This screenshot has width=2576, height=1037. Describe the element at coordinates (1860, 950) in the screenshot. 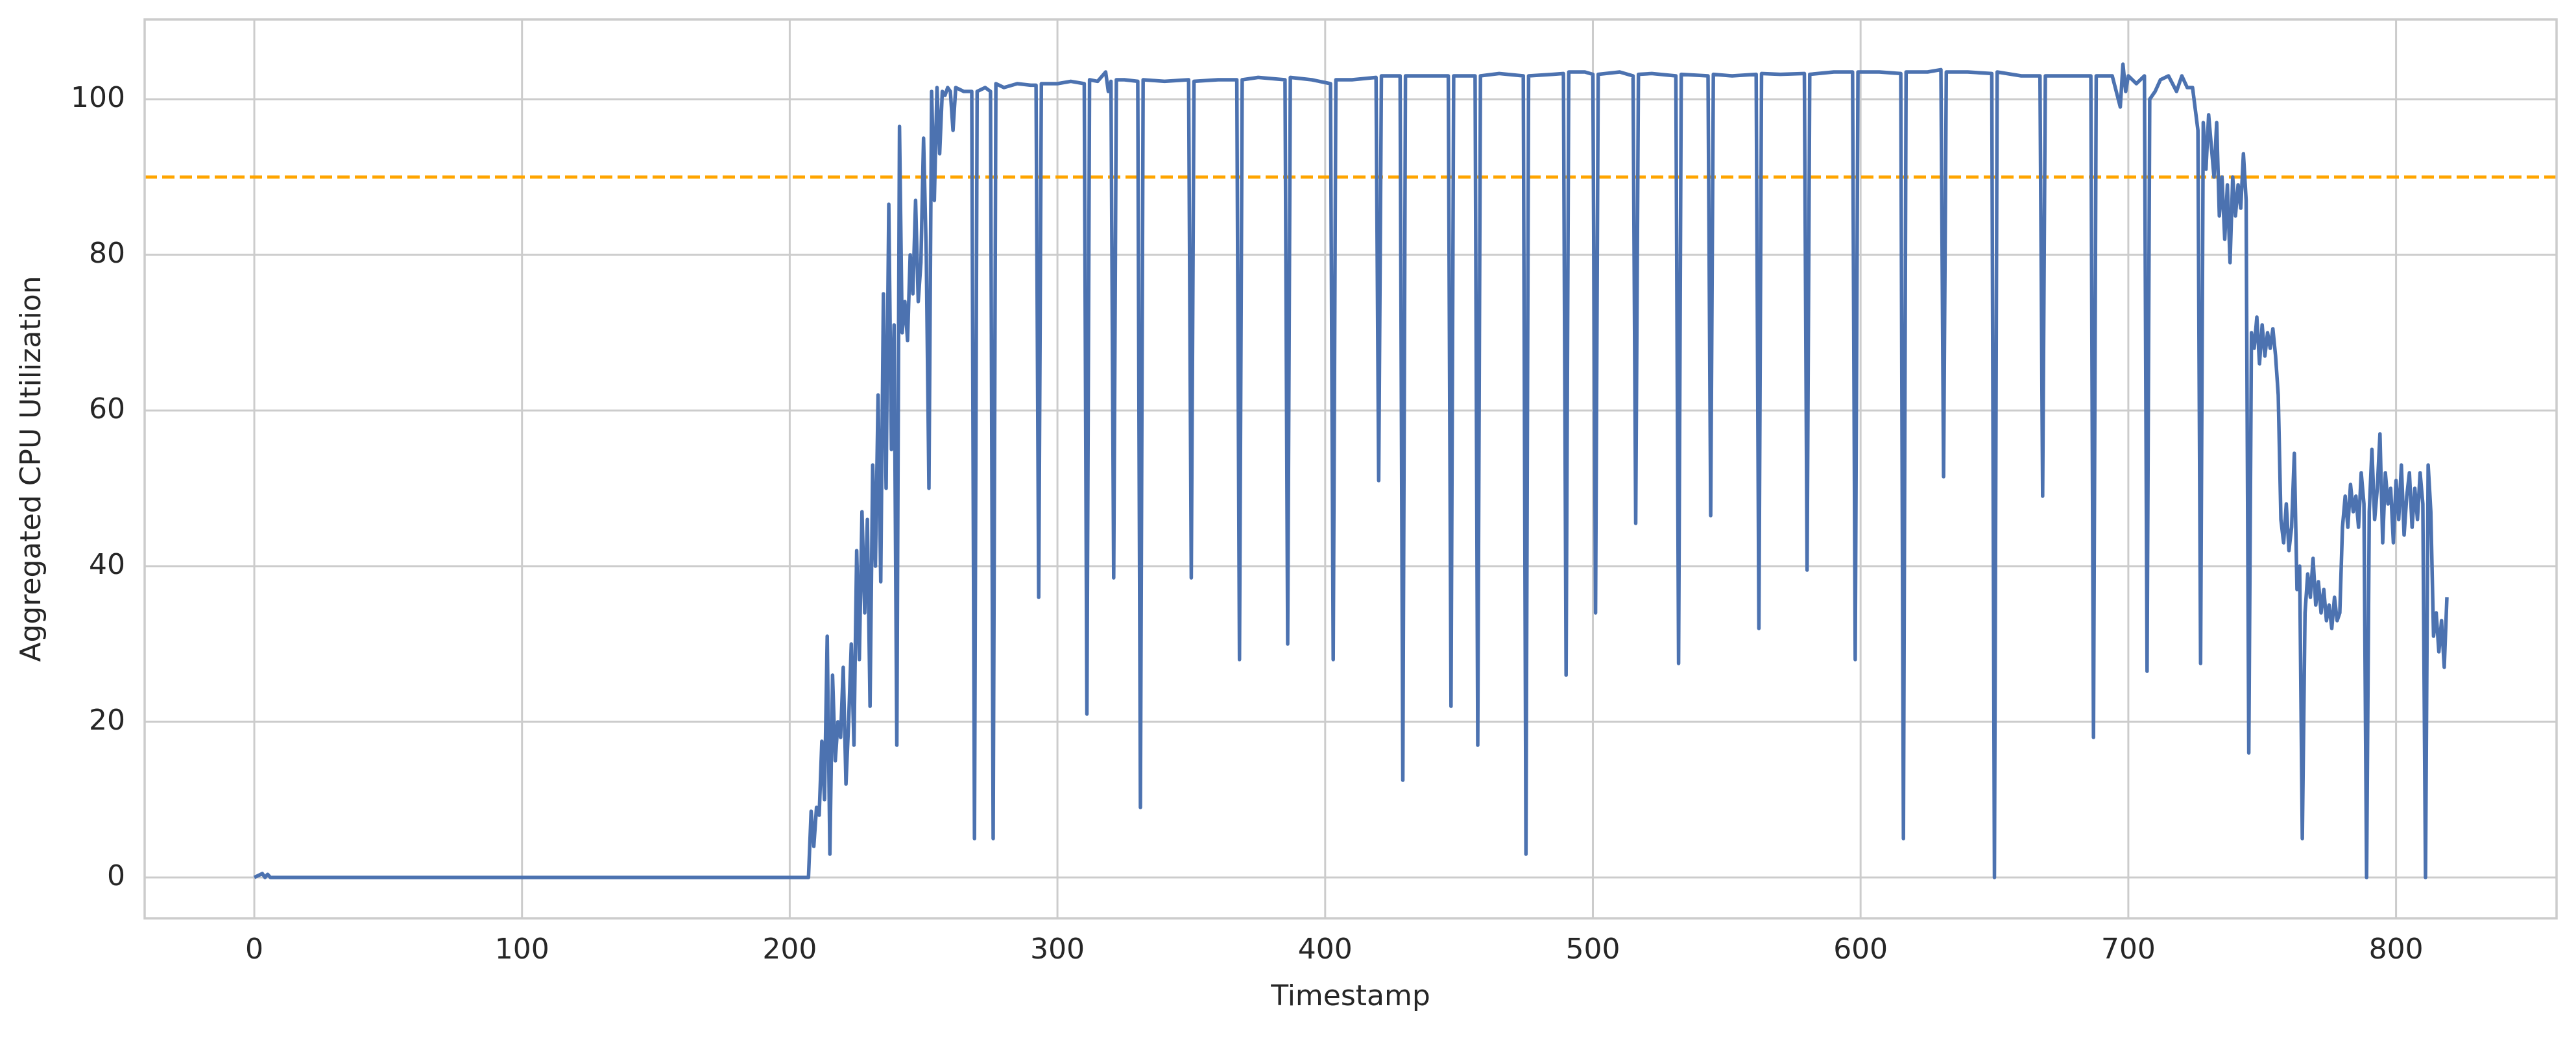

I see `x-tick-label: 600` at that location.